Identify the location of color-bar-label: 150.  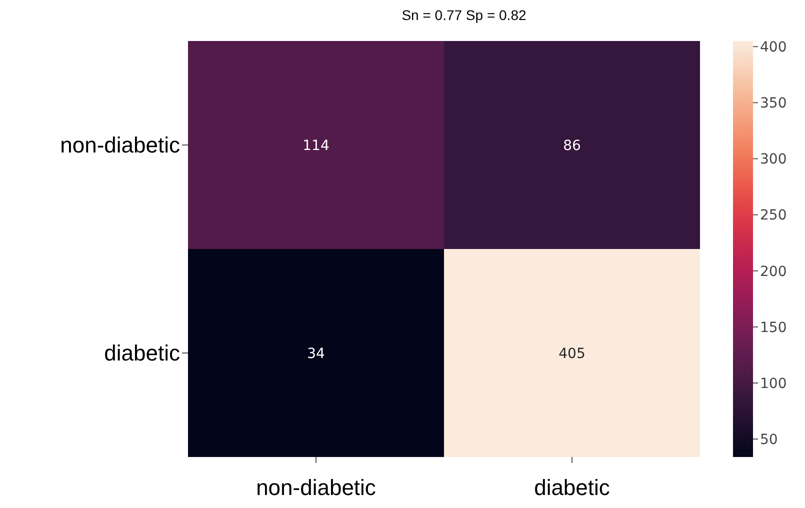
(773, 328).